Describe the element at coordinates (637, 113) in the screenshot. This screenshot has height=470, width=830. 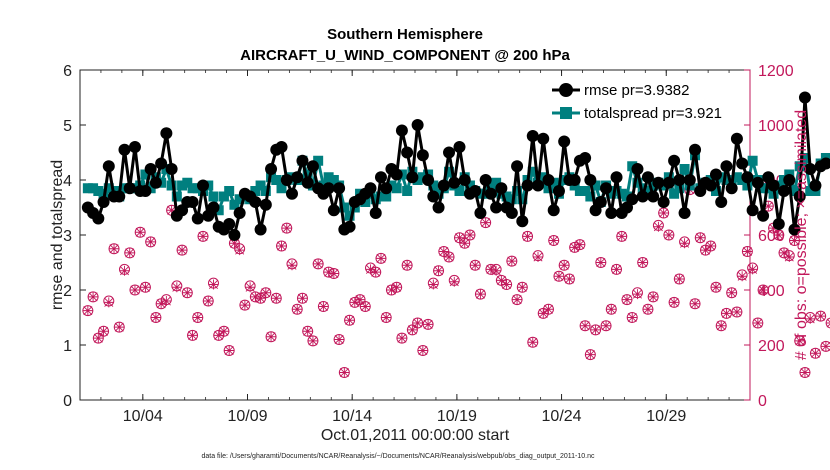
I see `legend-entry-totalspread: totalspread pr=3.921` at that location.